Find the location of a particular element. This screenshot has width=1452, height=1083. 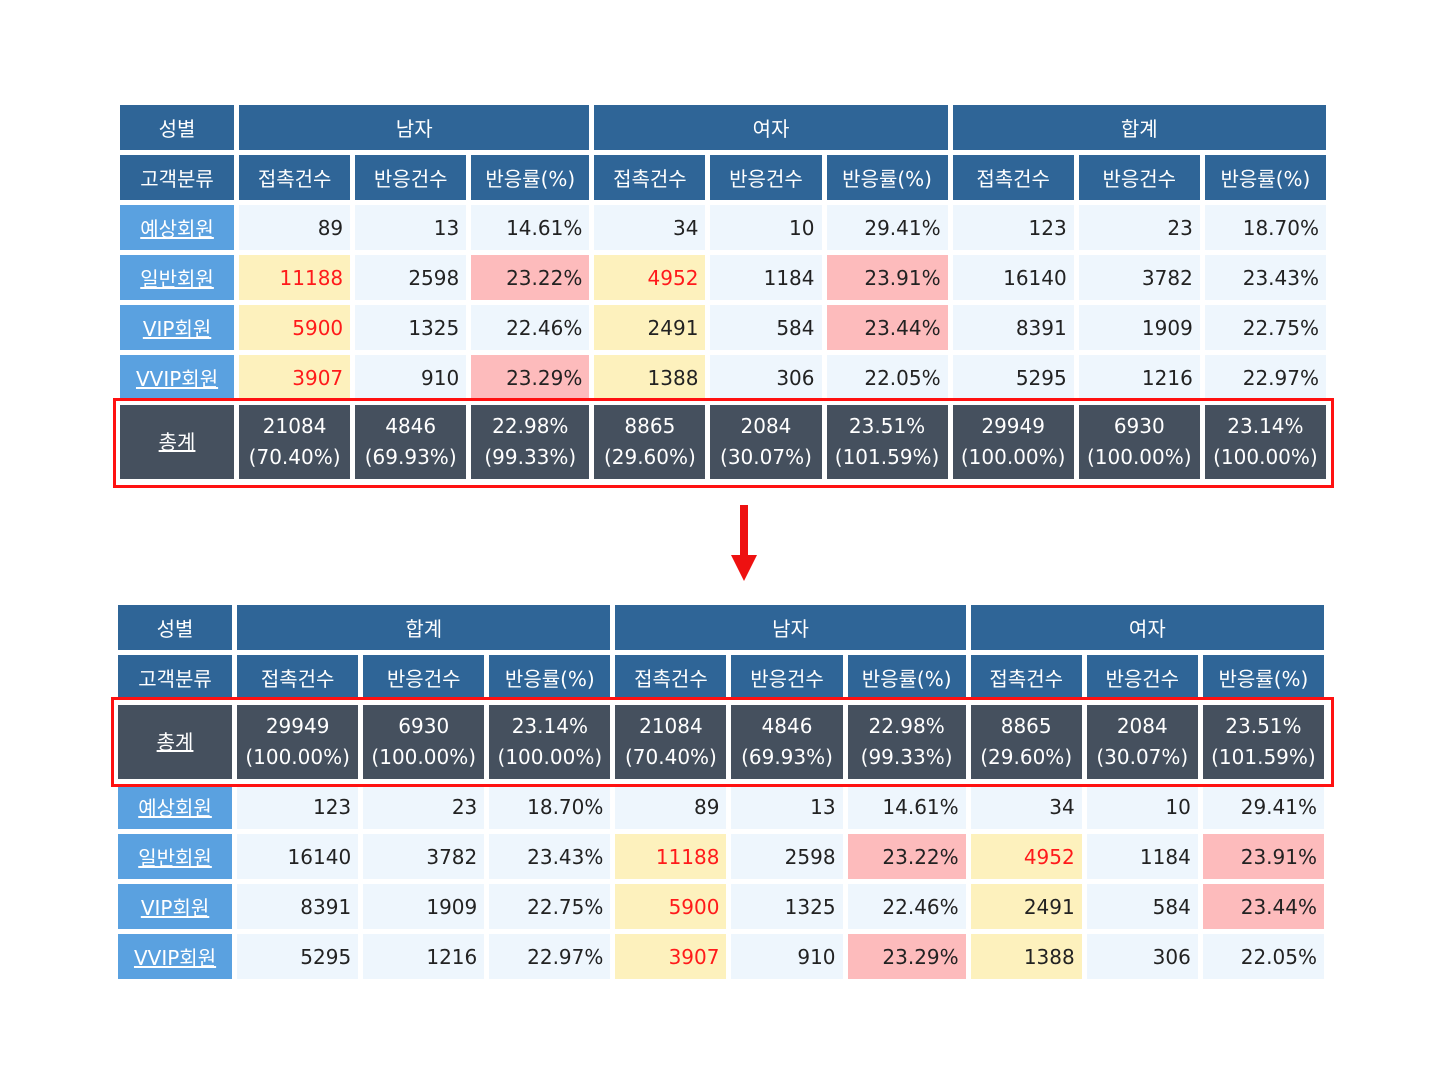

table-cell: 23.22% is located at coordinates (530, 277).